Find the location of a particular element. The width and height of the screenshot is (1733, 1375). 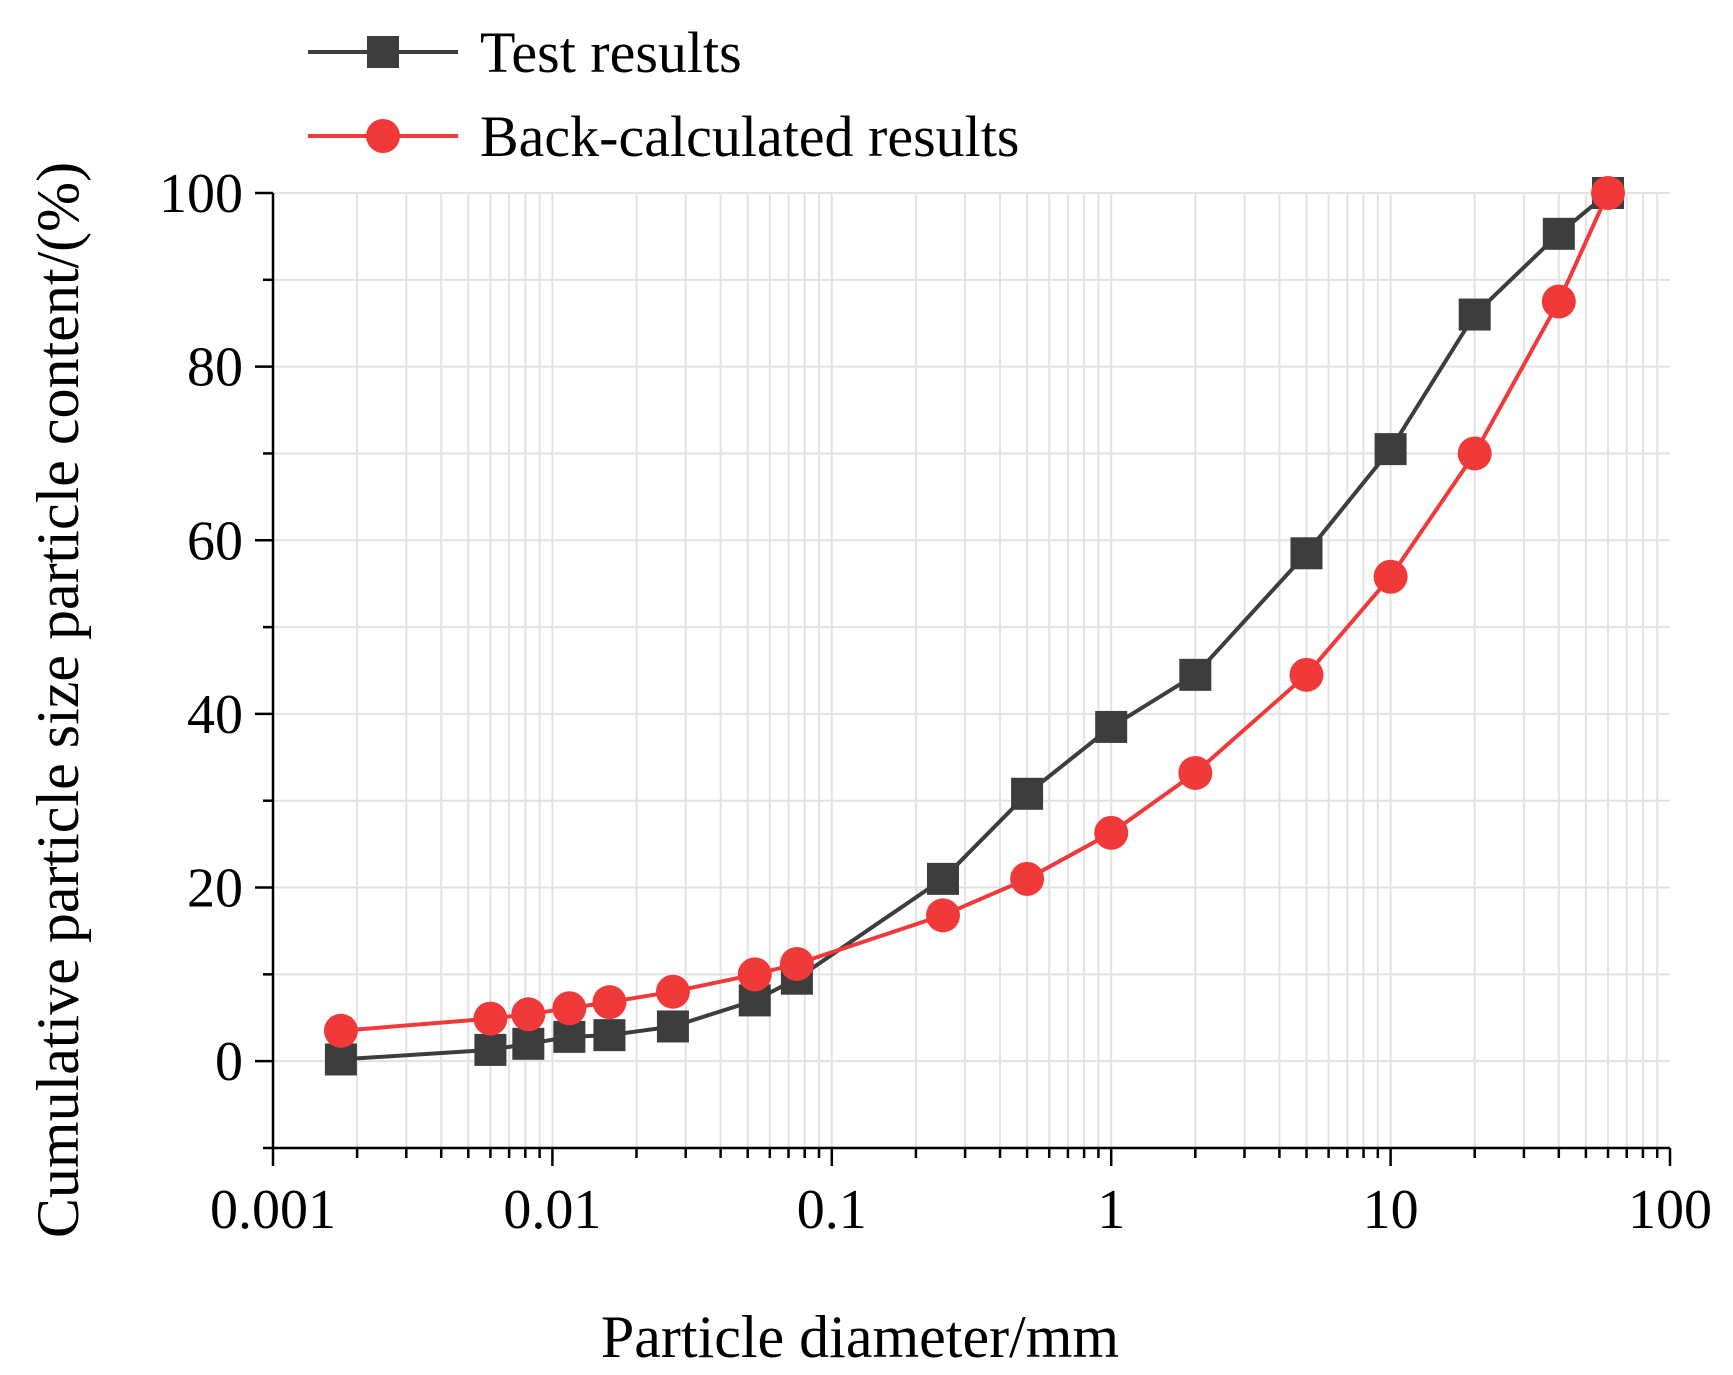

legend-marker-square is located at coordinates (383, 52).